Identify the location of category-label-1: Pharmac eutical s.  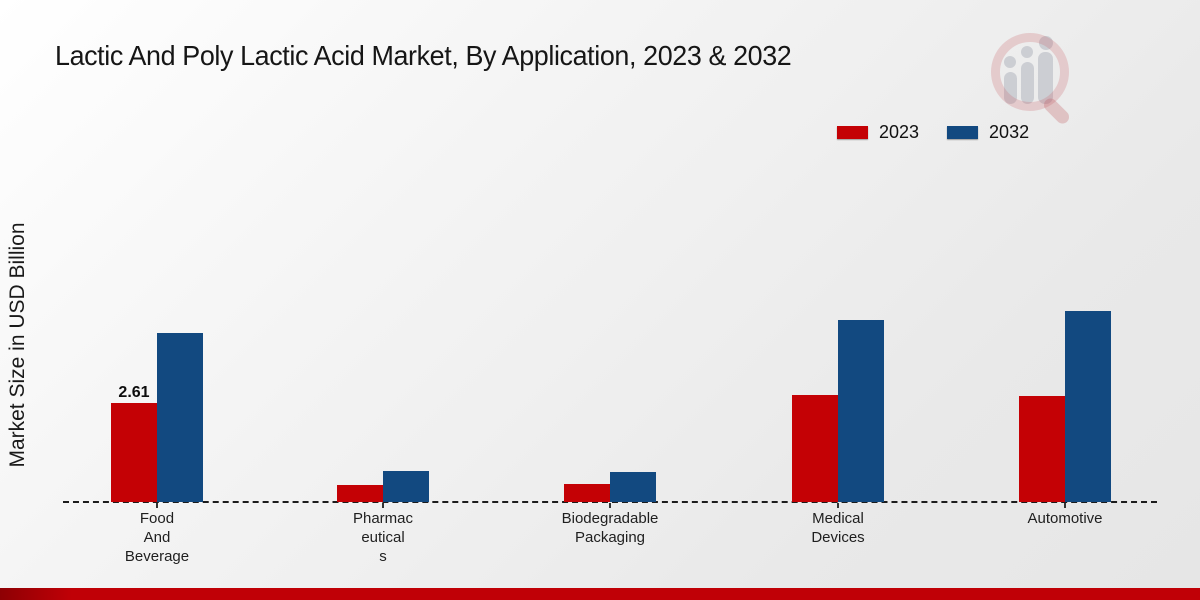
(383, 537).